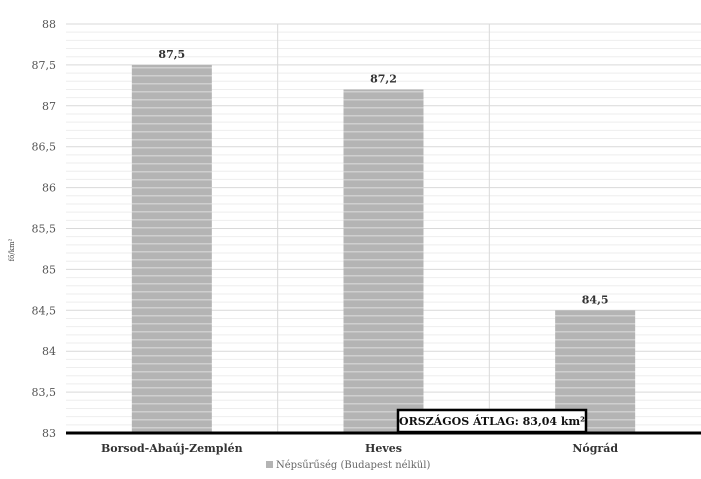 This screenshot has height=479, width=701. What do you see at coordinates (44, 65) in the screenshot?
I see `y-tick-label: 87,5` at bounding box center [44, 65].